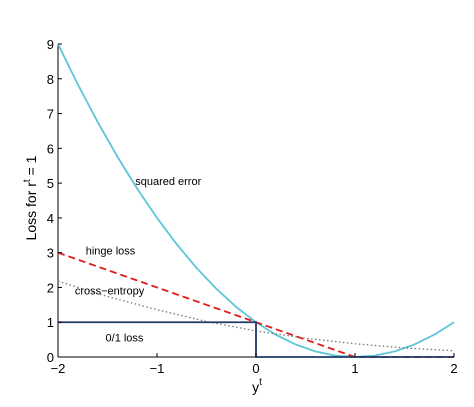 The image size is (474, 407). I want to click on annotation-squared-error: squared error, so click(168, 182).